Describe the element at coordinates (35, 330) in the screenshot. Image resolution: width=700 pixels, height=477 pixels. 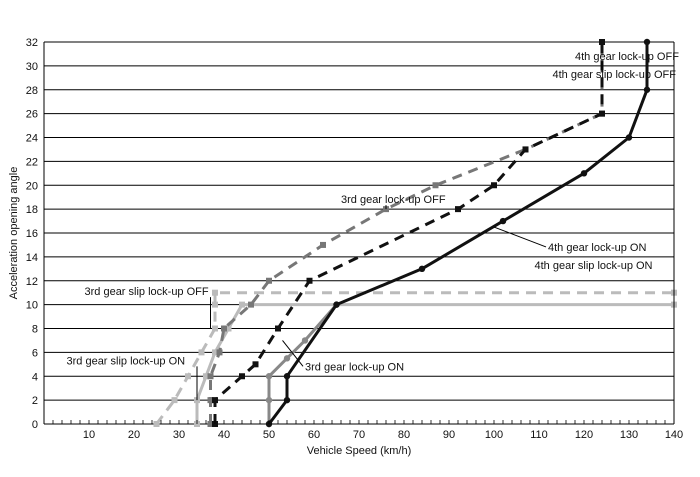
I see `y-tick-label: 8` at that location.